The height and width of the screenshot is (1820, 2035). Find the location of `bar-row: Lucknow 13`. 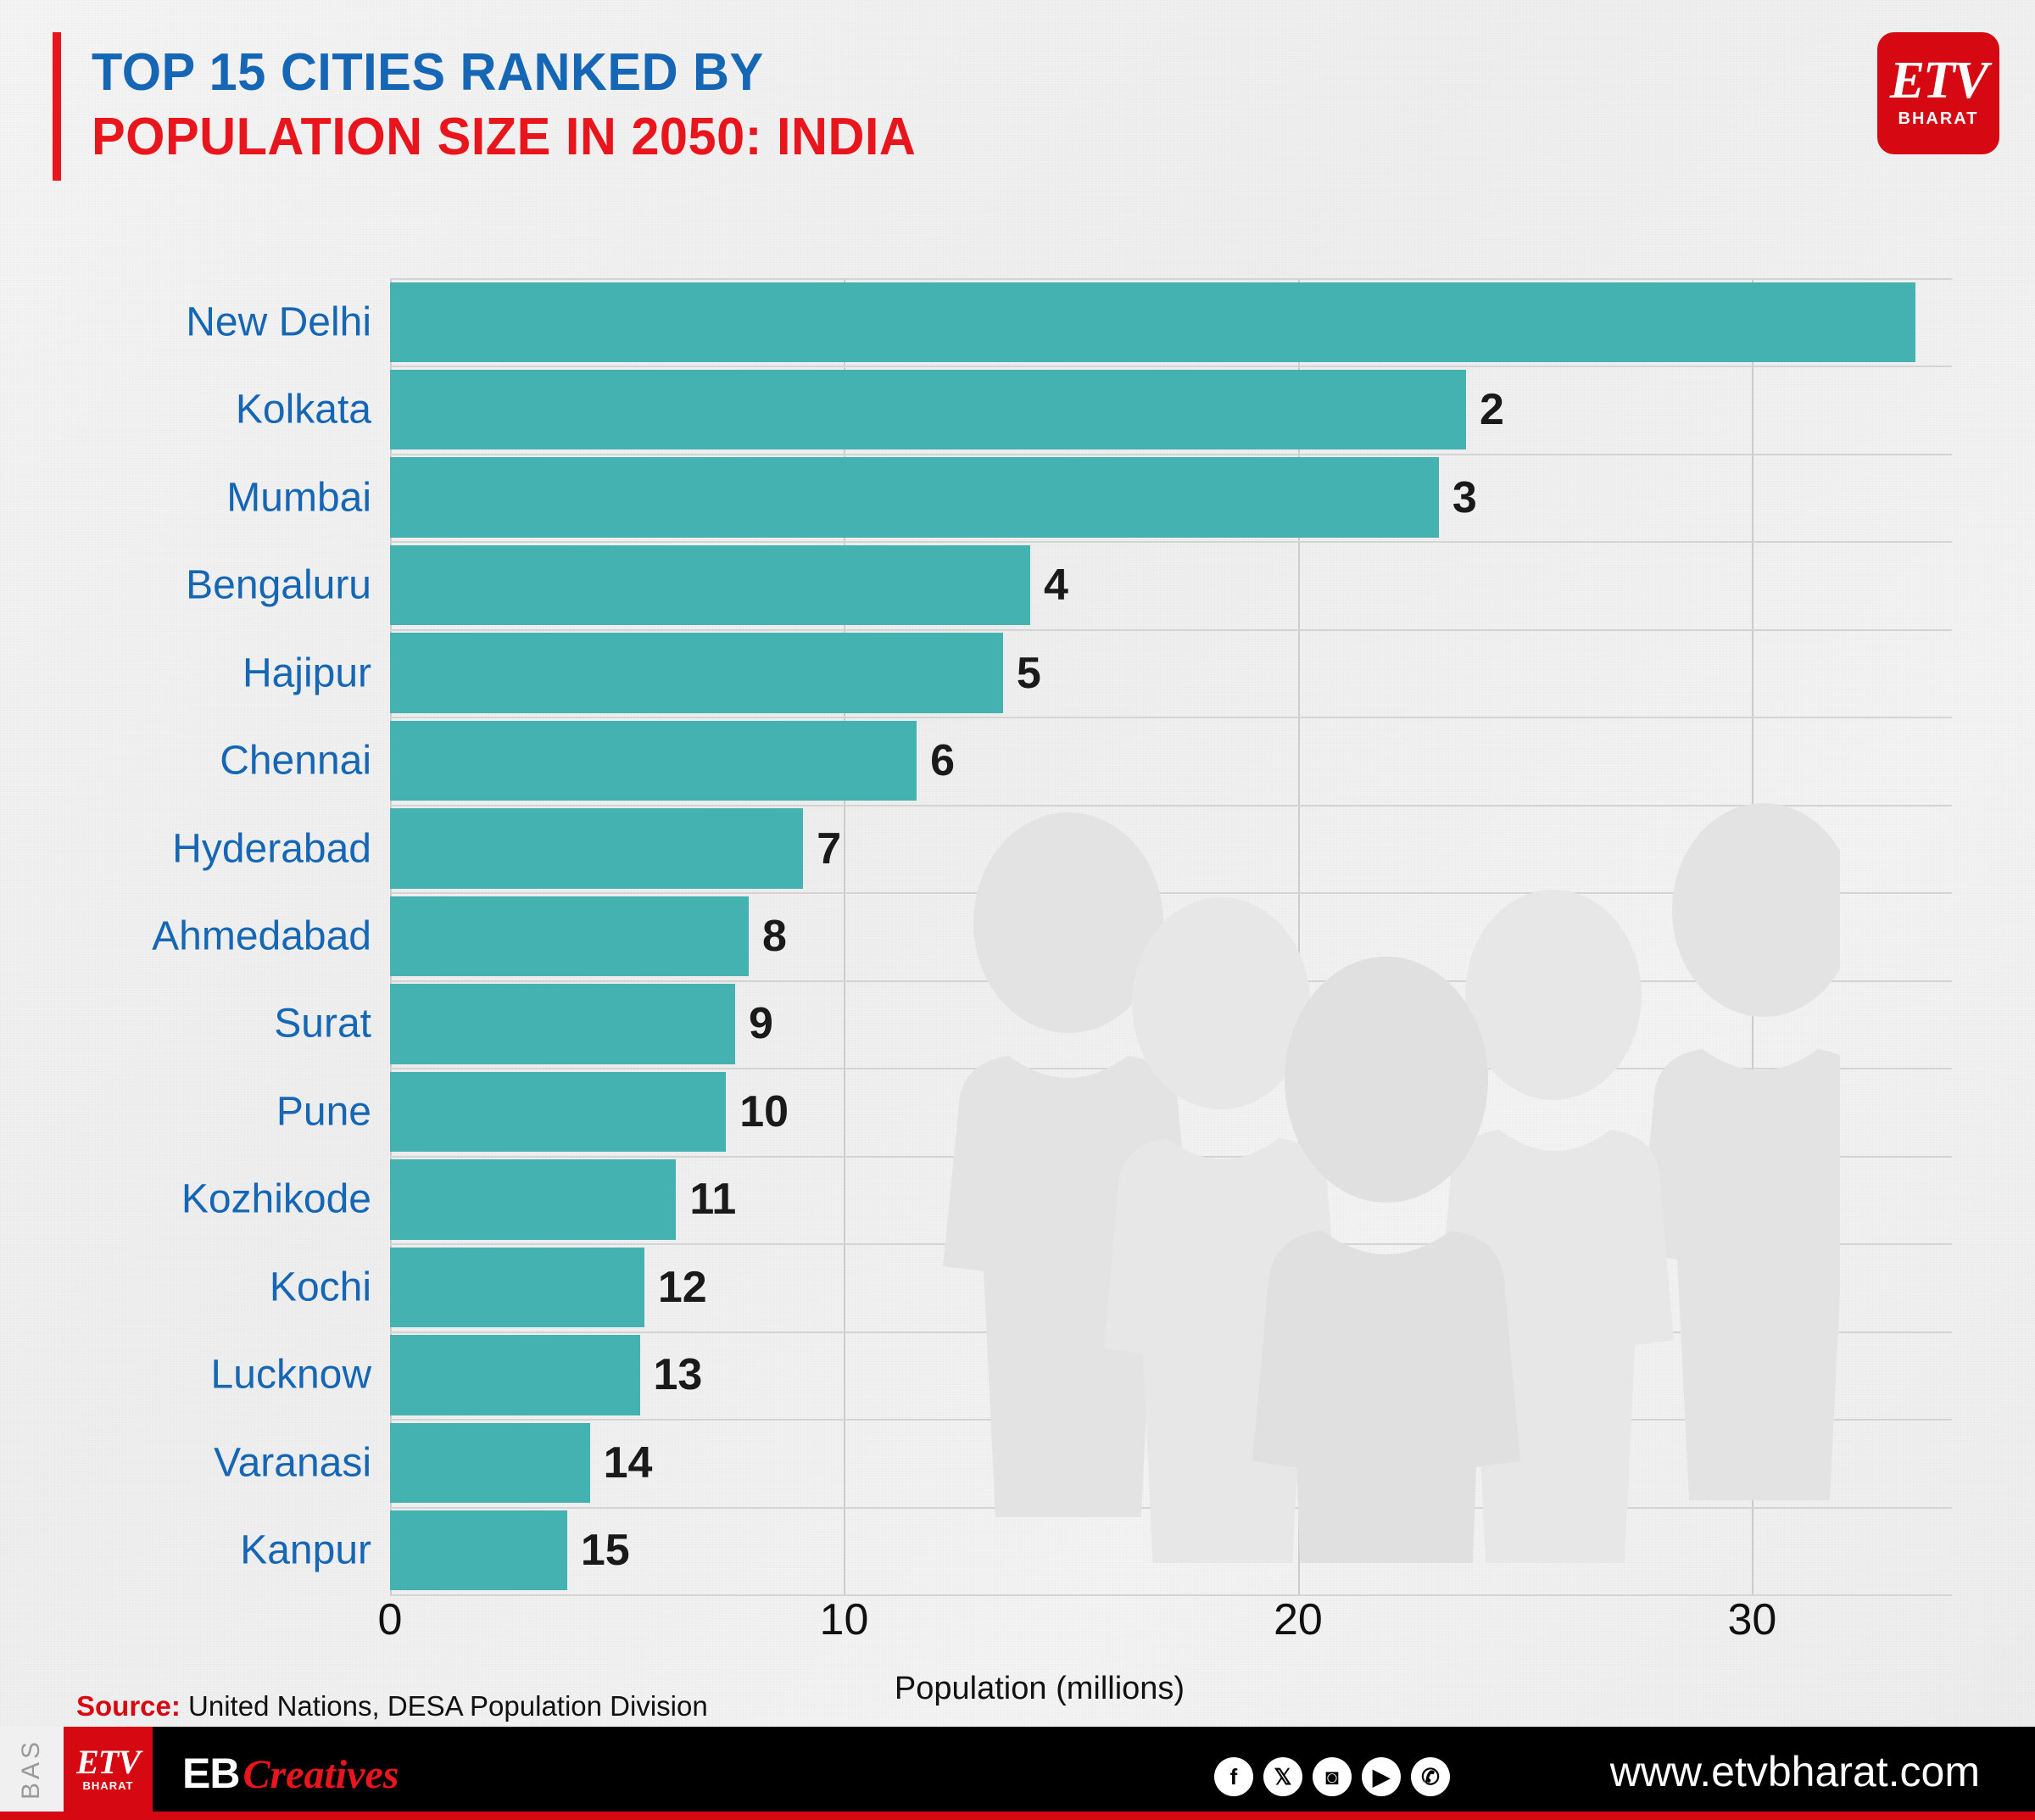

bar-row: Lucknow 13 is located at coordinates (1081, 1375).